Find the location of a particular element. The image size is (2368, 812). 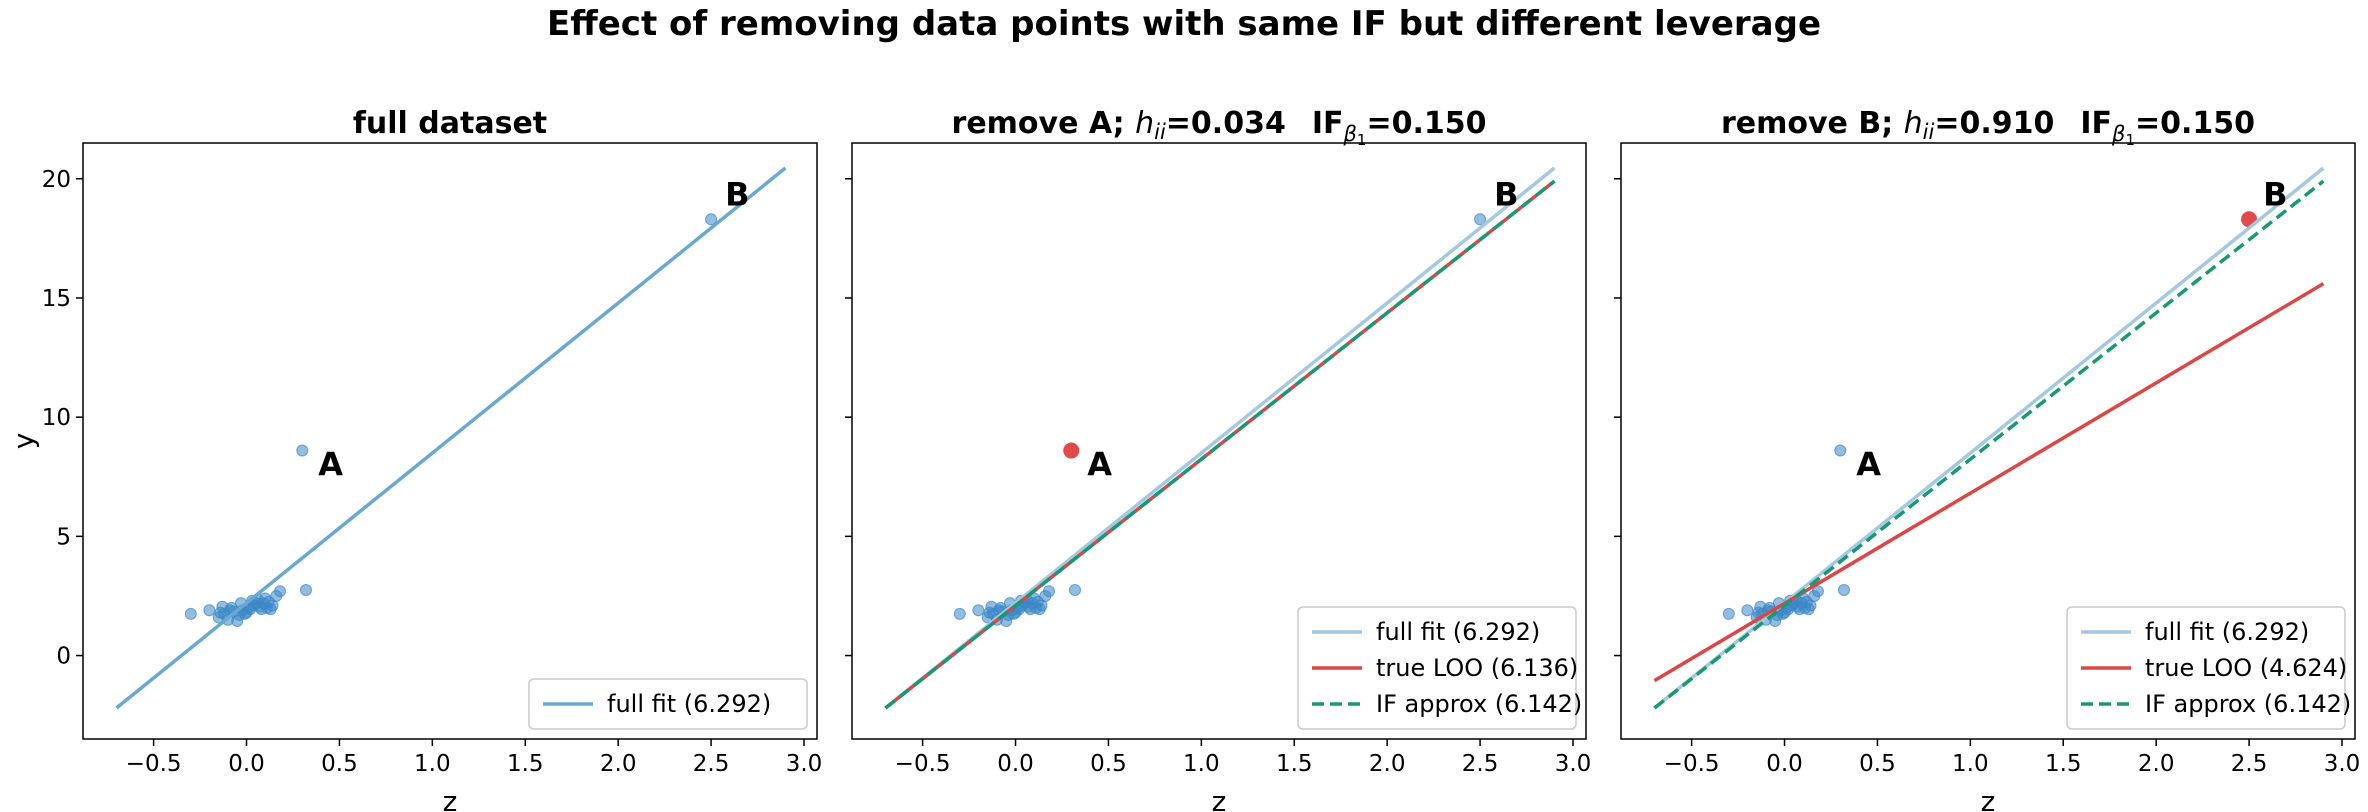

removed-point-a is located at coordinates (1071, 450).